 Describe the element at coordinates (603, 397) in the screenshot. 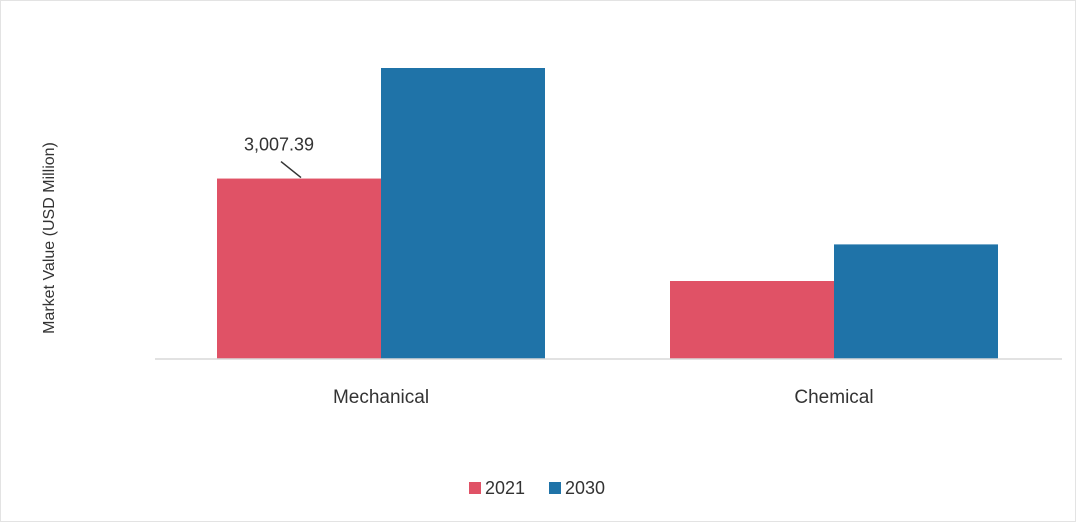

I see `x-tick-labels: Mechanical Chemical` at that location.